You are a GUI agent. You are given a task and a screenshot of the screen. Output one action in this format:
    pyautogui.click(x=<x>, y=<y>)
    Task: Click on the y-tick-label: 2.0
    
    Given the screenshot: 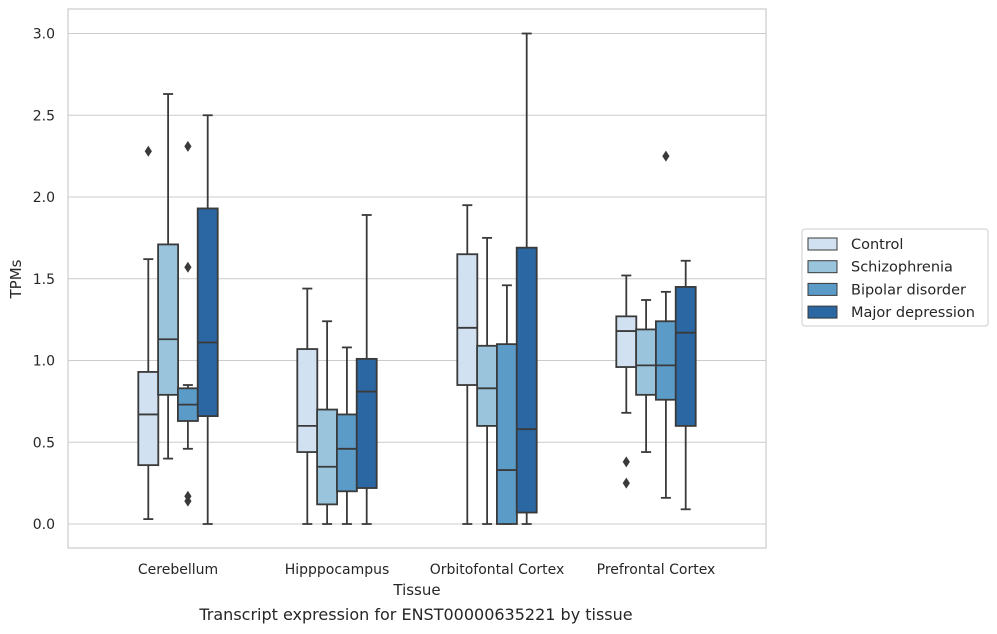 What is the action you would take?
    pyautogui.click(x=44, y=198)
    